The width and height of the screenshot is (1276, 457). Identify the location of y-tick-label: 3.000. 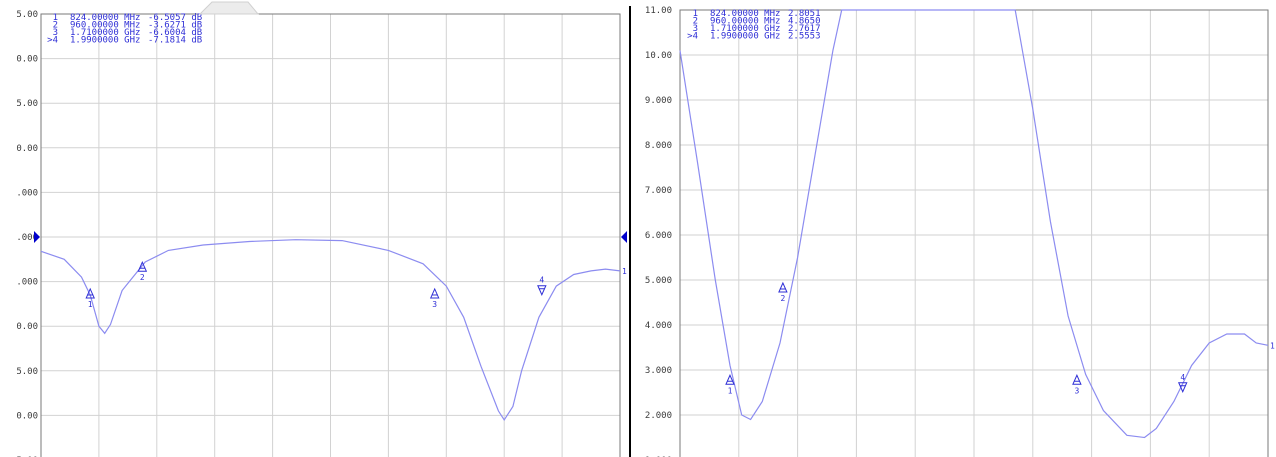
(658, 371).